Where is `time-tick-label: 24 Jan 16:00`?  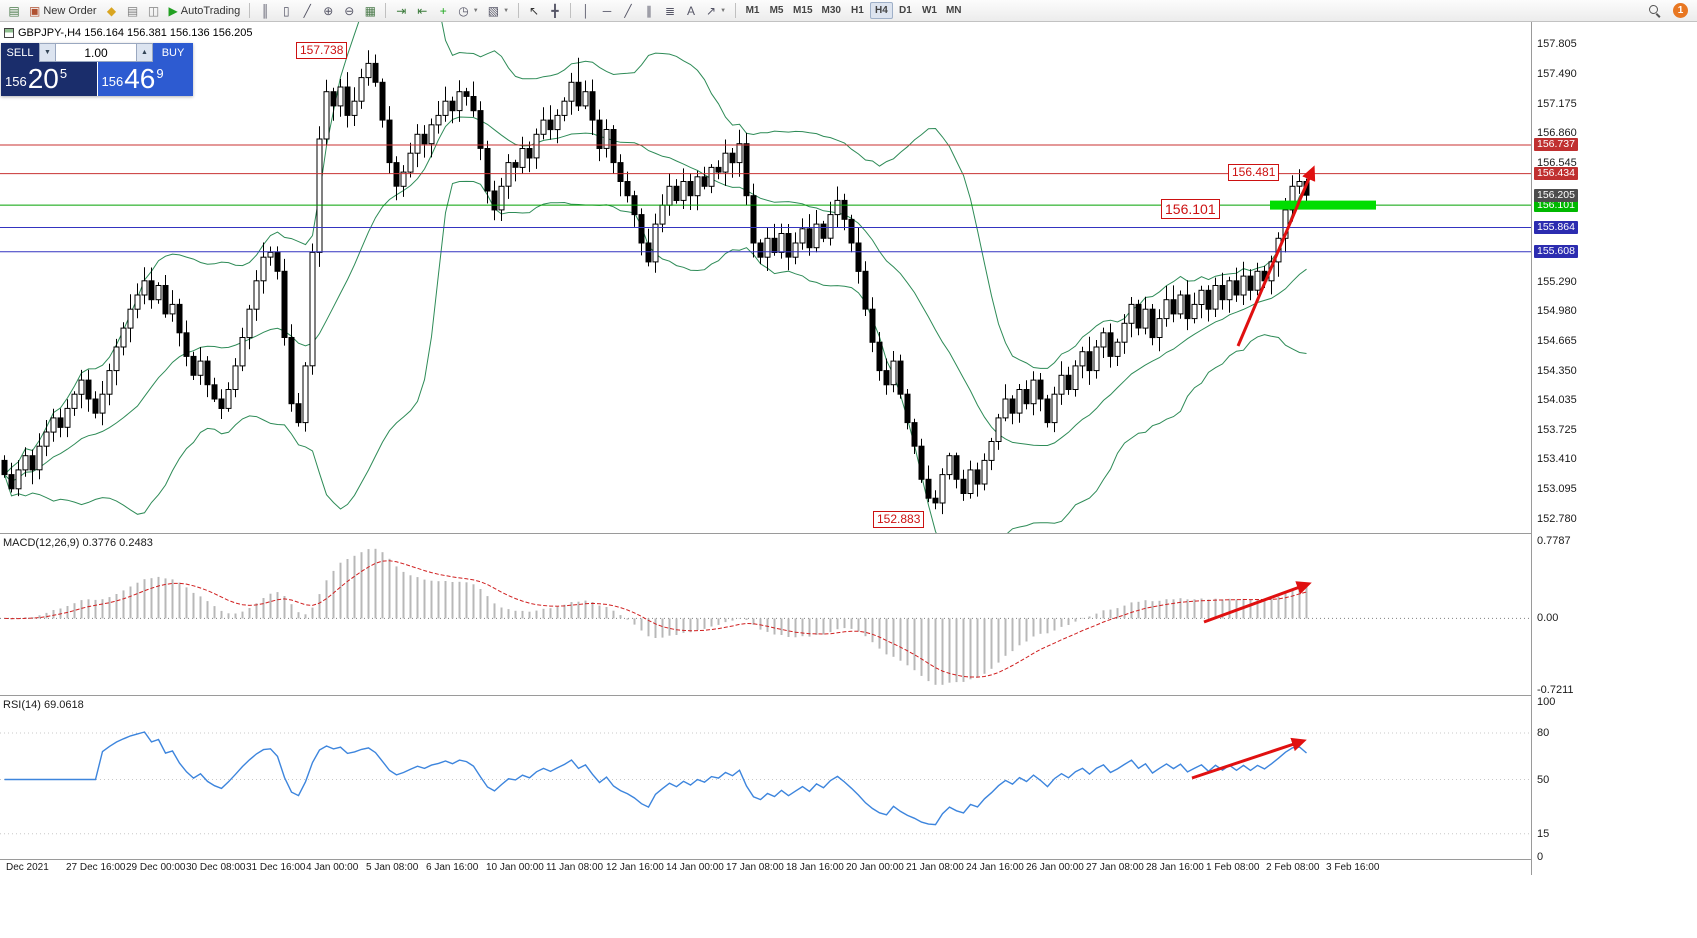 time-tick-label: 24 Jan 16:00 is located at coordinates (995, 867).